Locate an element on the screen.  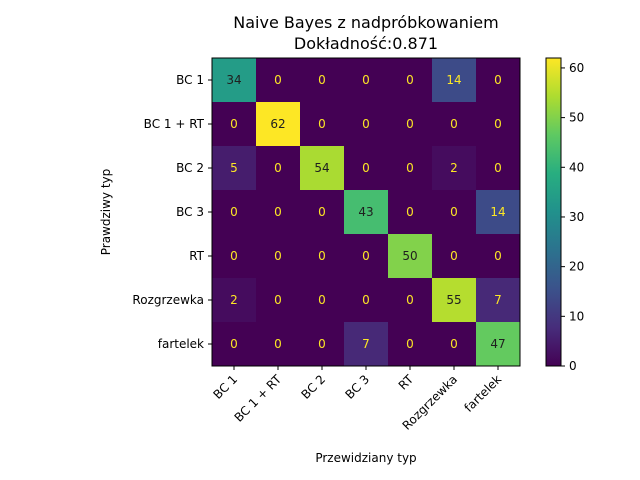
cell-value: 5 is located at coordinates (234, 168).